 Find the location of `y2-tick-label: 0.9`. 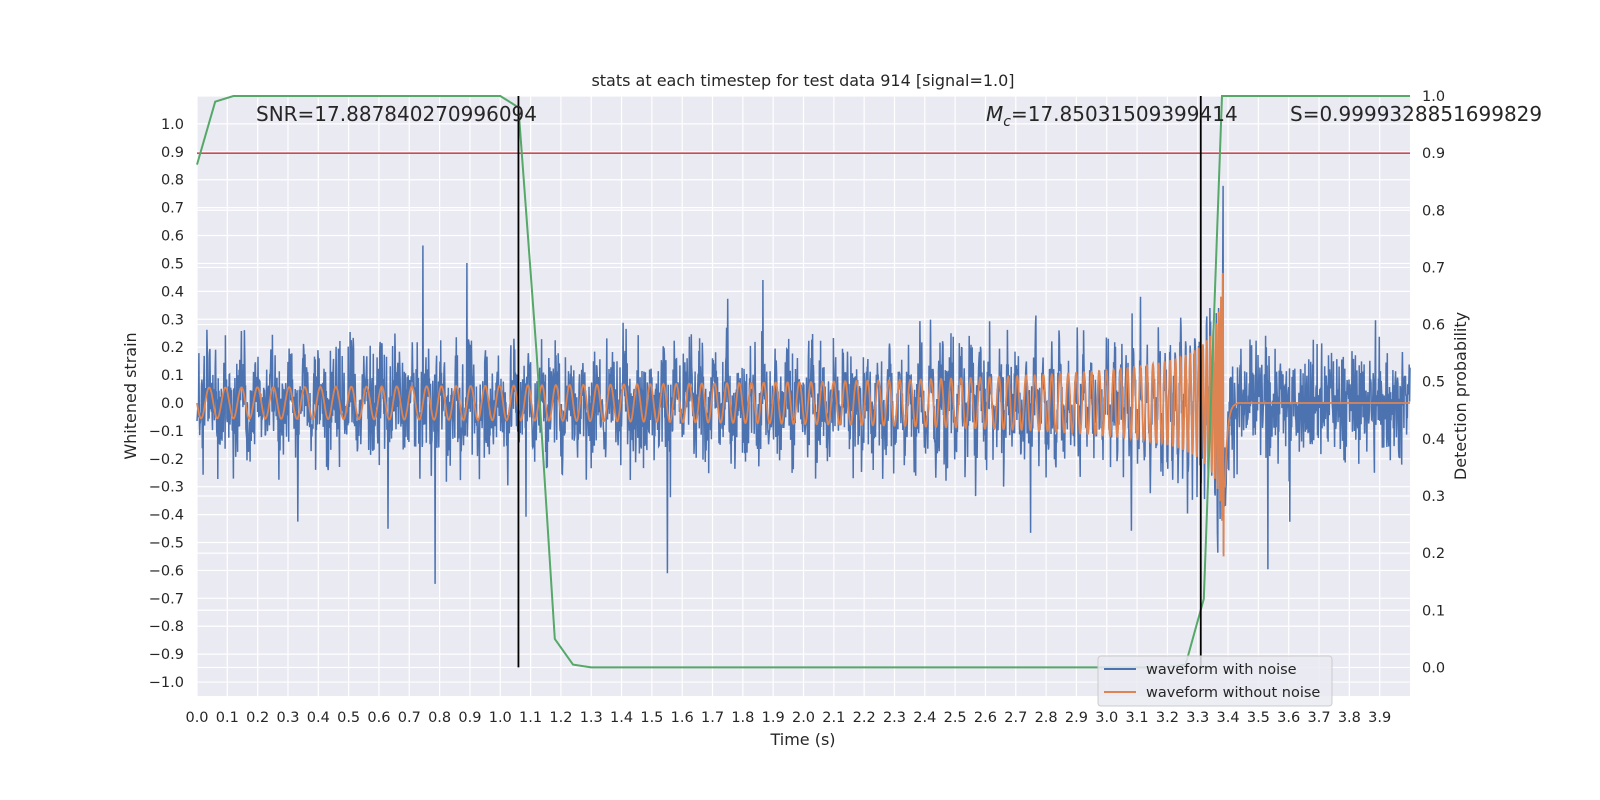

y2-tick-label: 0.9 is located at coordinates (1433, 154).